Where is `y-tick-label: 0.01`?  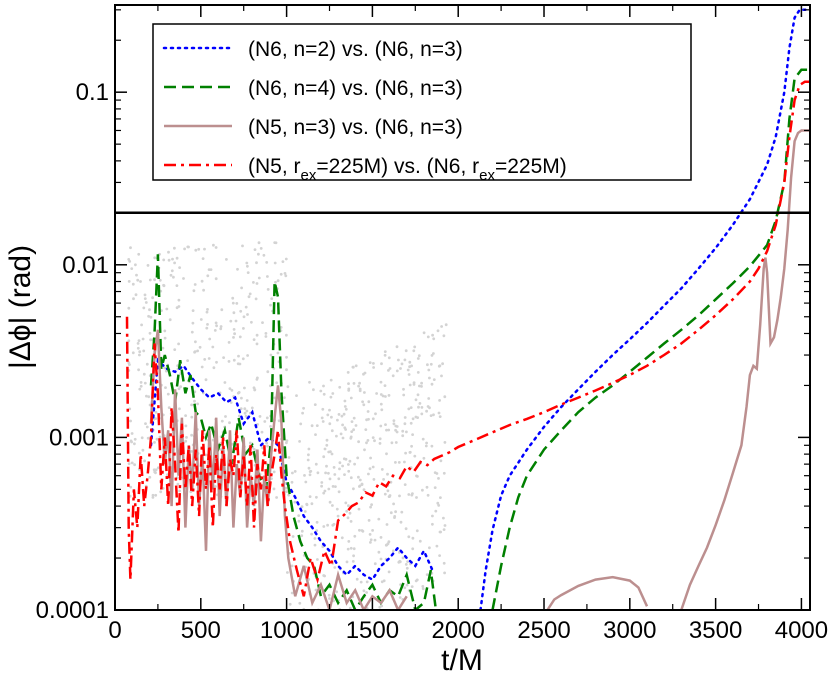
y-tick-label: 0.01 is located at coordinates (85, 265).